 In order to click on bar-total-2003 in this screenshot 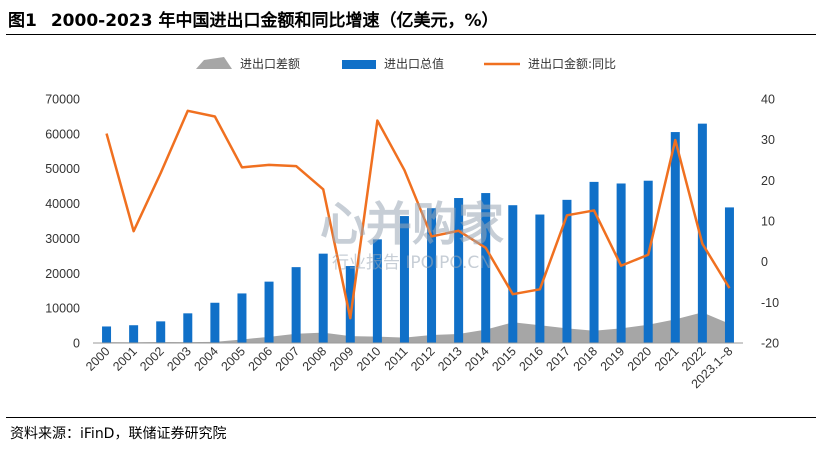, I will do `click(188, 328)`.